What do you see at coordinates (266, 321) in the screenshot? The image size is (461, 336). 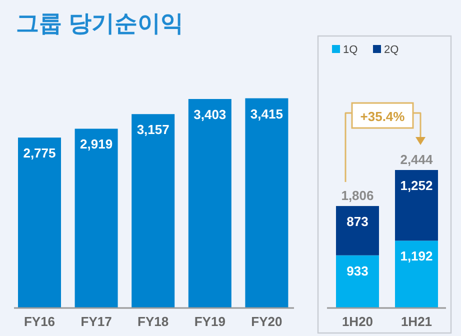 I see `x-tick-label: FY20` at bounding box center [266, 321].